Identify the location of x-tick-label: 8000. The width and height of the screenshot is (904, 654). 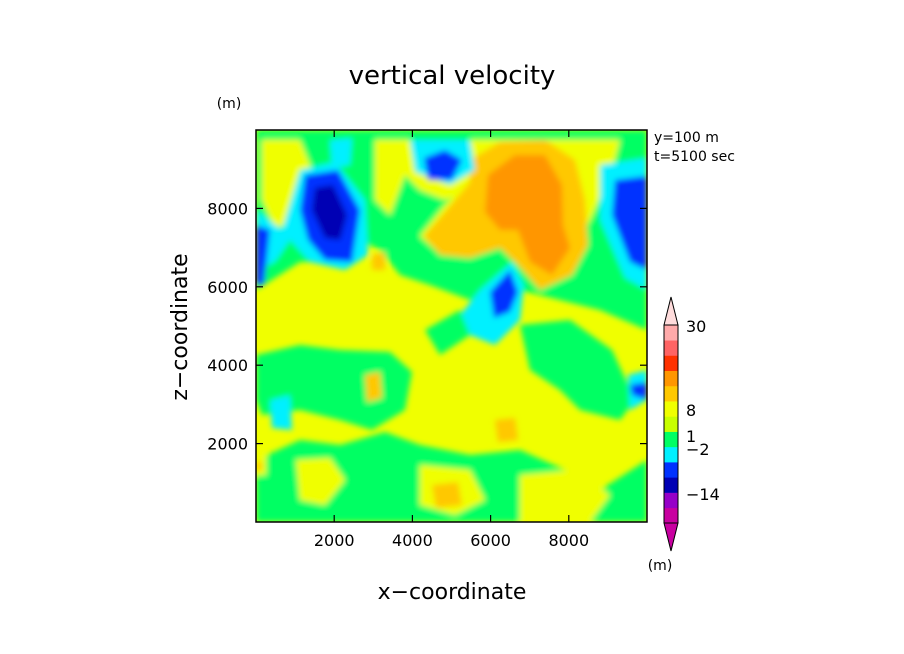
(568, 540).